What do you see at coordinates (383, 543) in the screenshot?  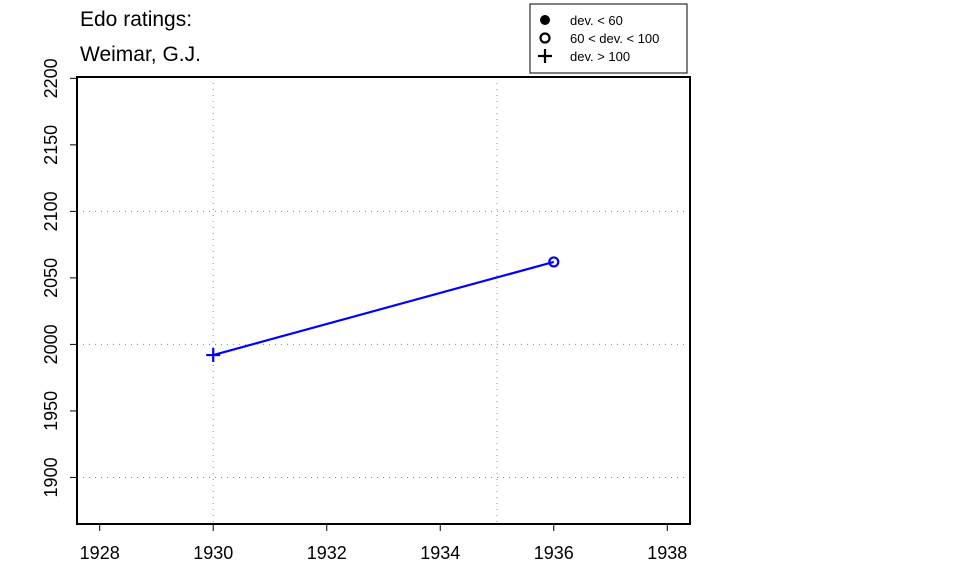 I see `x-axis: 1928 1930 1932 1934 1936 1938` at bounding box center [383, 543].